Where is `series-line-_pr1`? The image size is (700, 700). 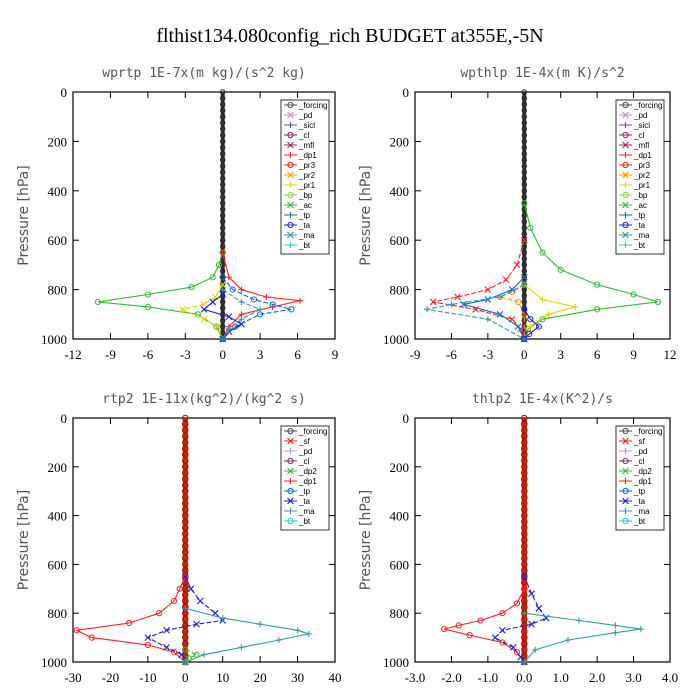 series-line-_pr1 is located at coordinates (202, 312).